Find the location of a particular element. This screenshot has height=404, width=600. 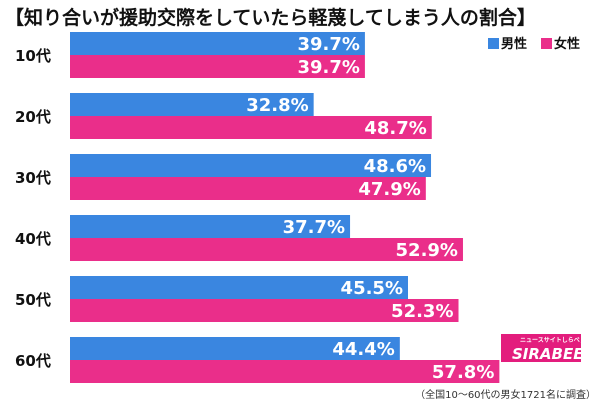

category-labels: 10代 20代 30代 40代 50代 60代 is located at coordinates (33, 208).